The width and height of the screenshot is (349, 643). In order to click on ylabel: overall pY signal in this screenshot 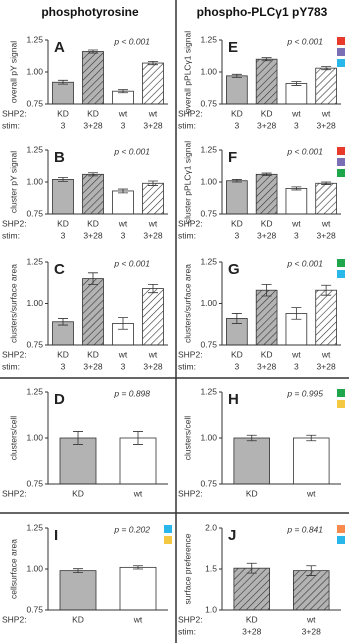, I will do `click(13, 72)`.